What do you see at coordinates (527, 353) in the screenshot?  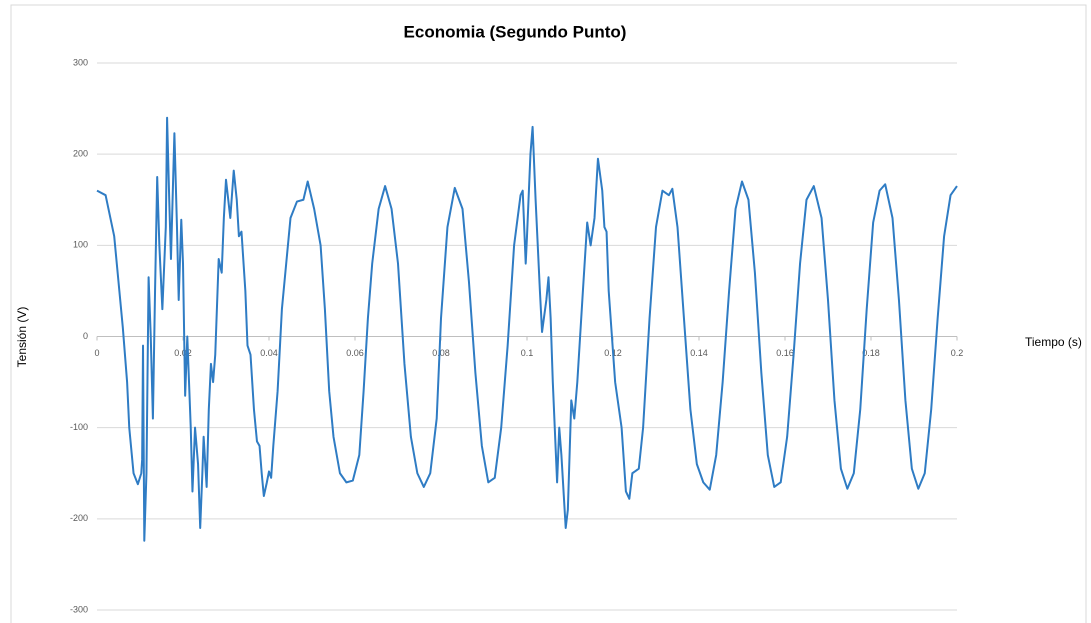 I see `x-tick-label: 0.1` at bounding box center [527, 353].